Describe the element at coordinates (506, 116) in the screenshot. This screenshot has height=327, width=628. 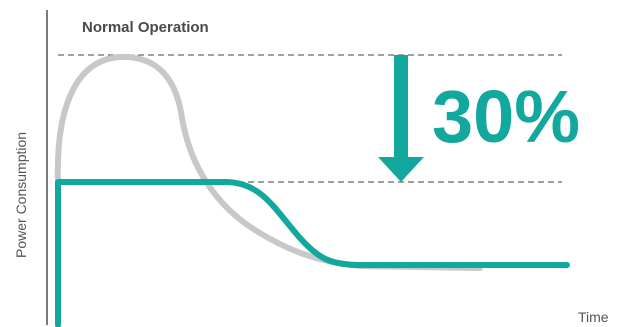
I see `reduction-annotation: 30%` at that location.